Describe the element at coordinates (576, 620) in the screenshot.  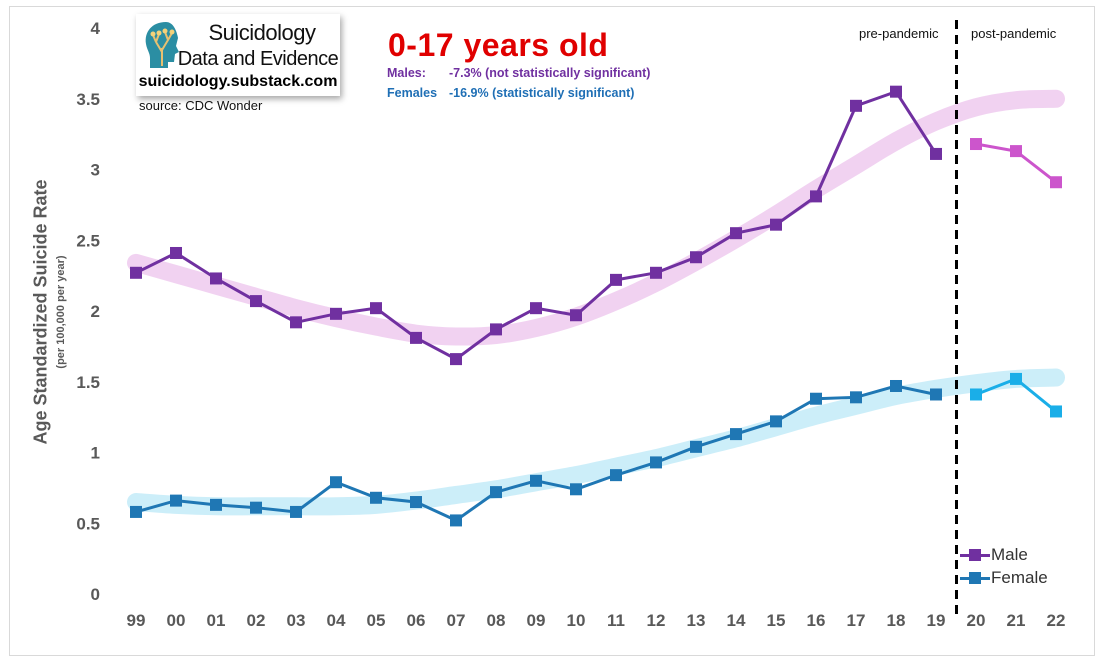
I see `x-tick-label: 10` at that location.